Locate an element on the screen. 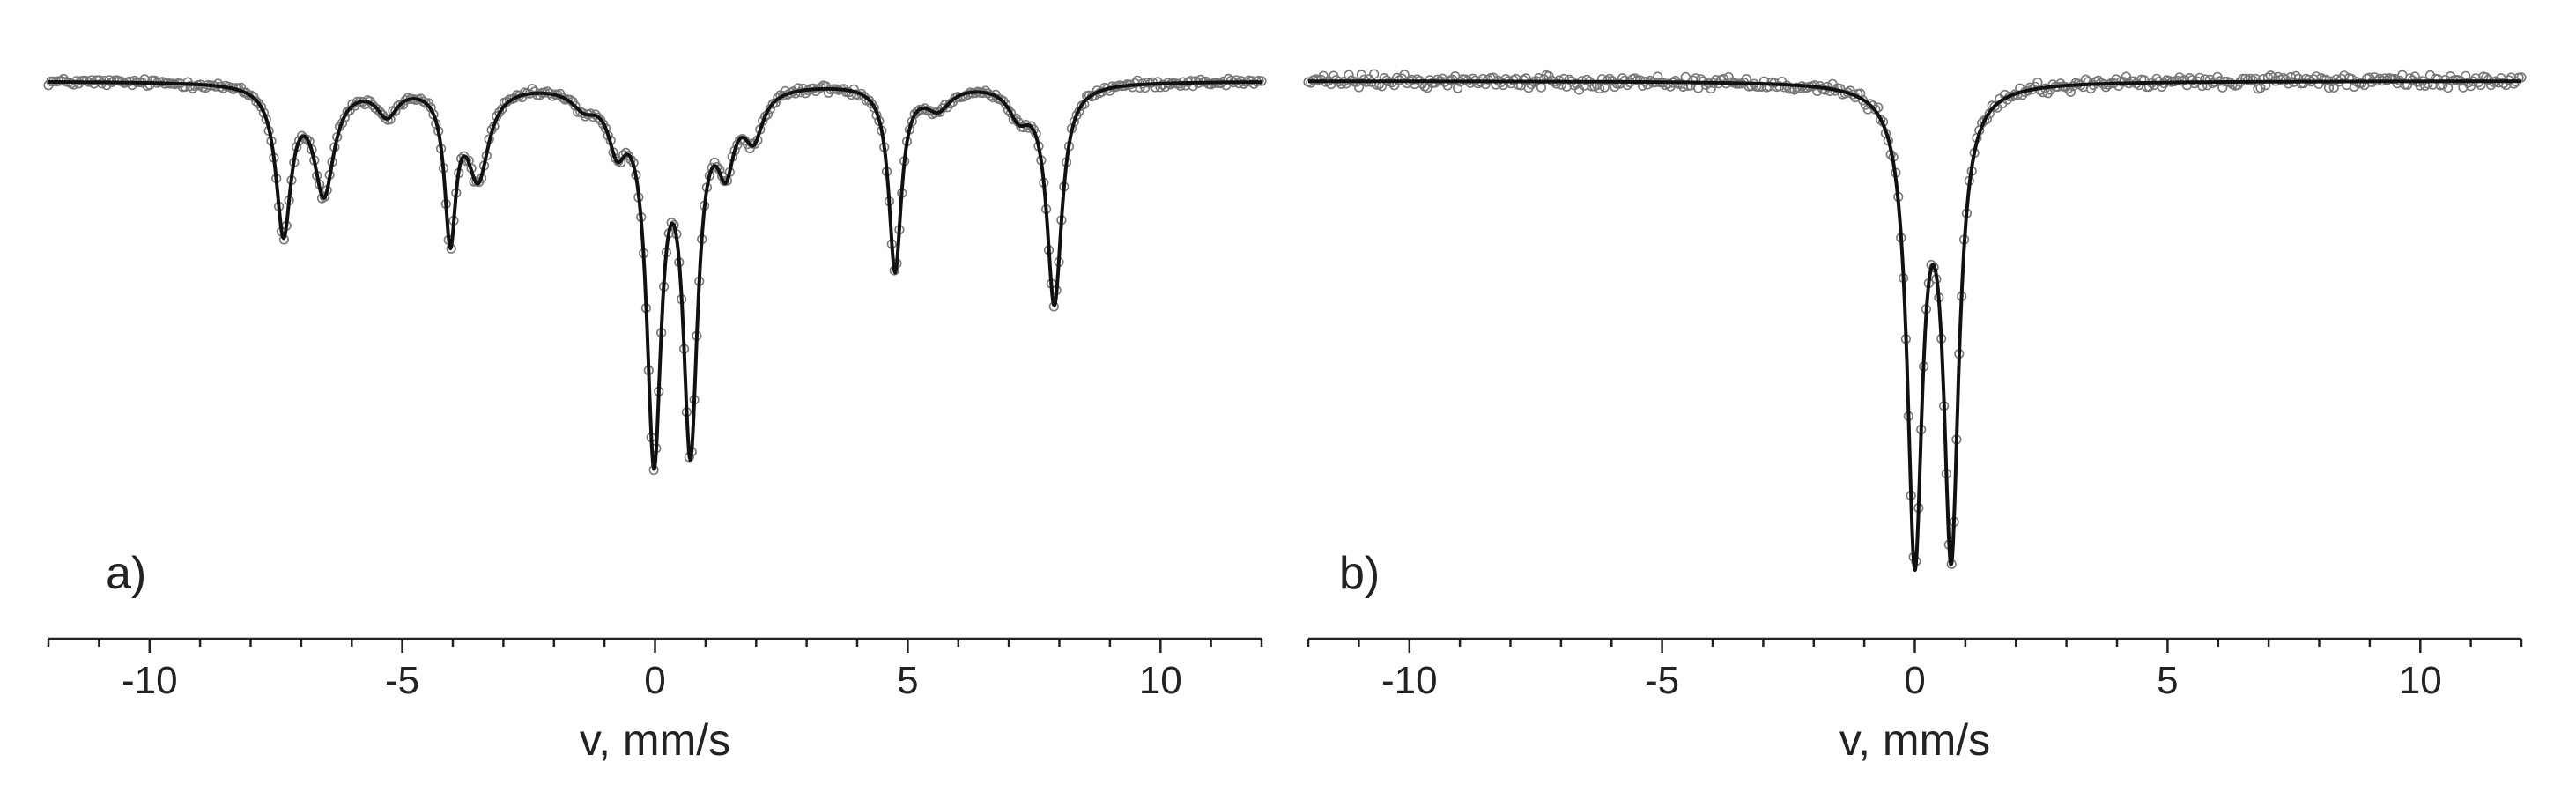  x-axis-title-b: v, mm/s is located at coordinates (1915, 740).